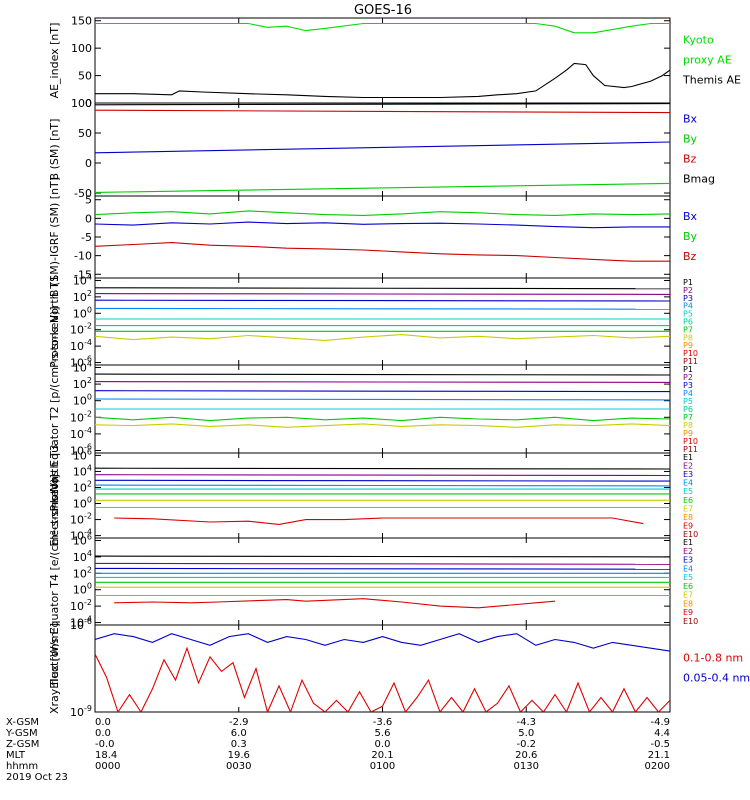 The height and width of the screenshot is (800, 750). I want to click on panel-1-ytick-label: 0, so click(88, 103).